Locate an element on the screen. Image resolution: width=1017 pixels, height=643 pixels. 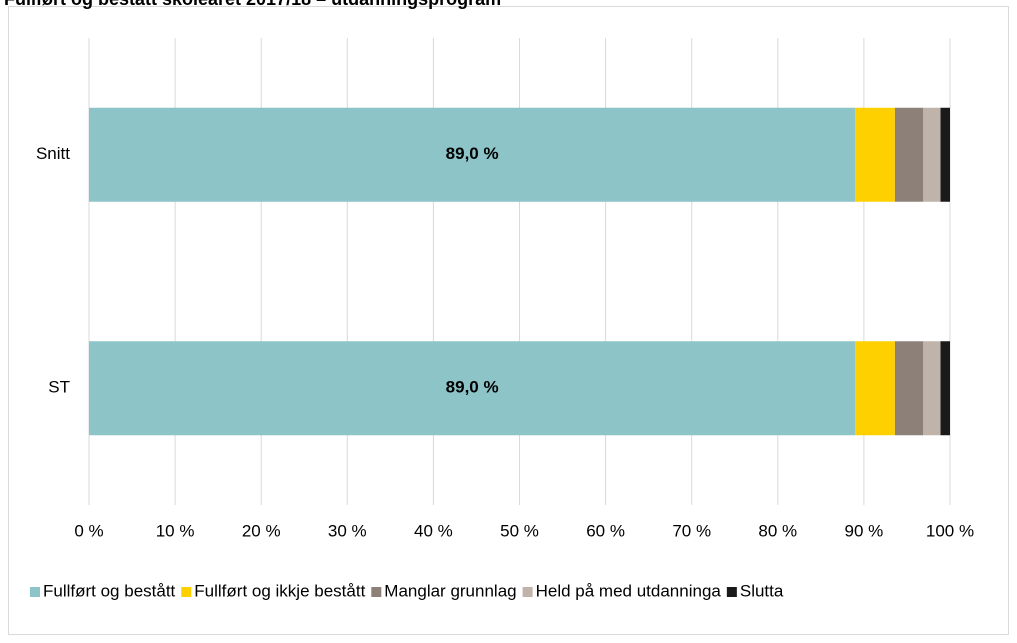
x-tick-label: 90 % is located at coordinates (864, 530).